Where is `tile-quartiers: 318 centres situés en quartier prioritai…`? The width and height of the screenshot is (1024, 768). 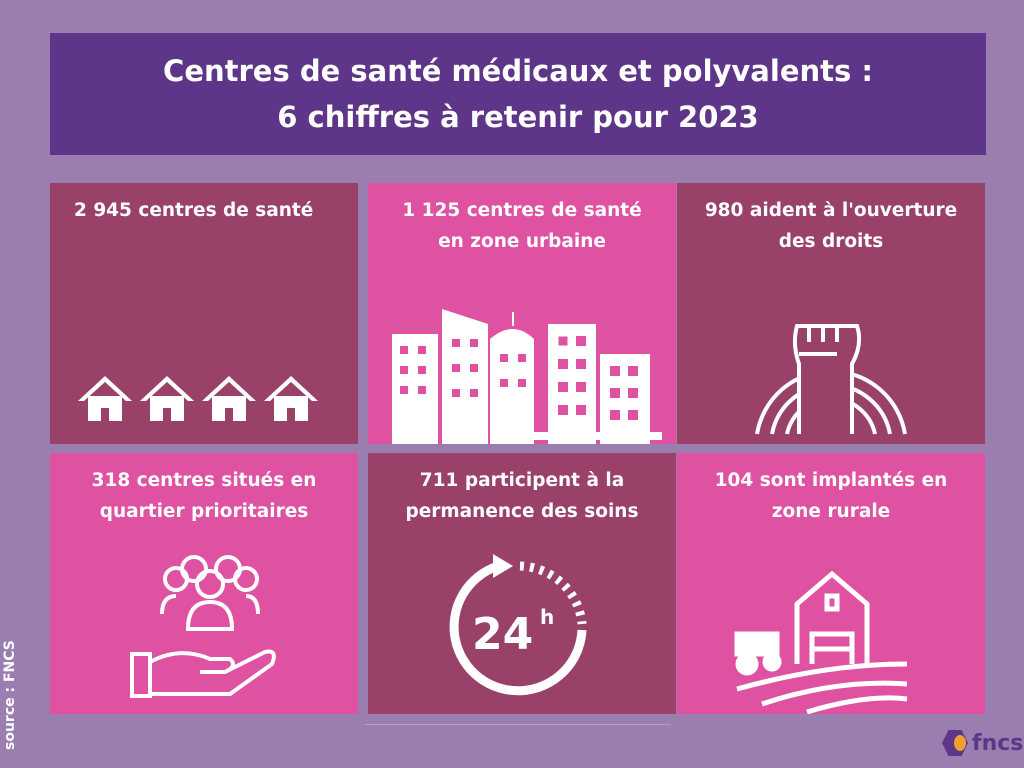 tile-quartiers: 318 centres situés en quartier prioritai… is located at coordinates (204, 583).